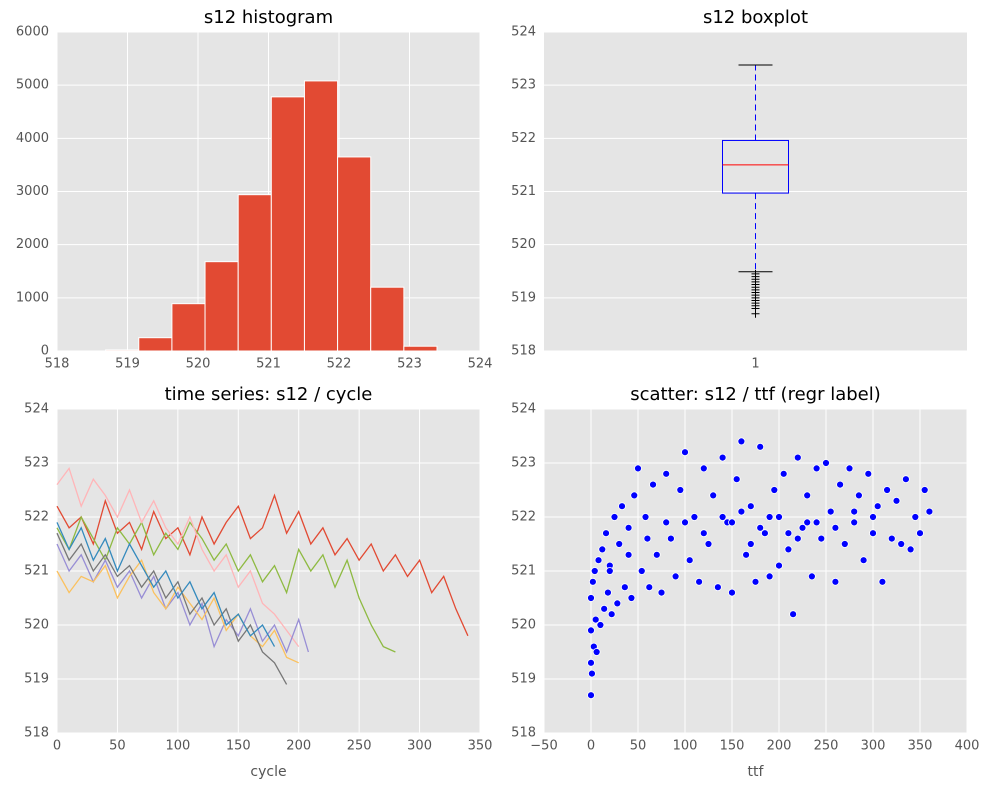 The image size is (990, 790). What do you see at coordinates (967, 746) in the screenshot?
I see `x-tick-label: 400` at bounding box center [967, 746].